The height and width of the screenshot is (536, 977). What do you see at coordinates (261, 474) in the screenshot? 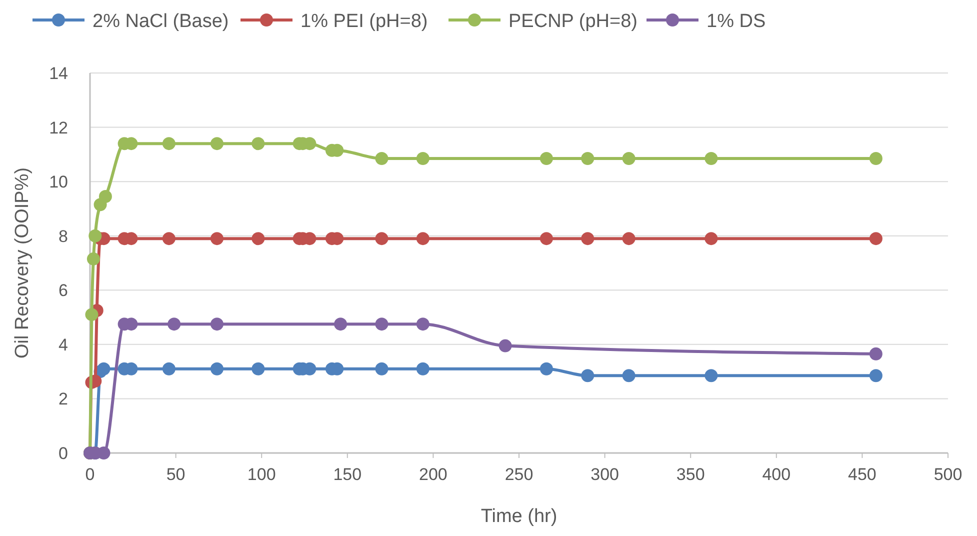
I see `x-tick-label: 100` at bounding box center [261, 474].